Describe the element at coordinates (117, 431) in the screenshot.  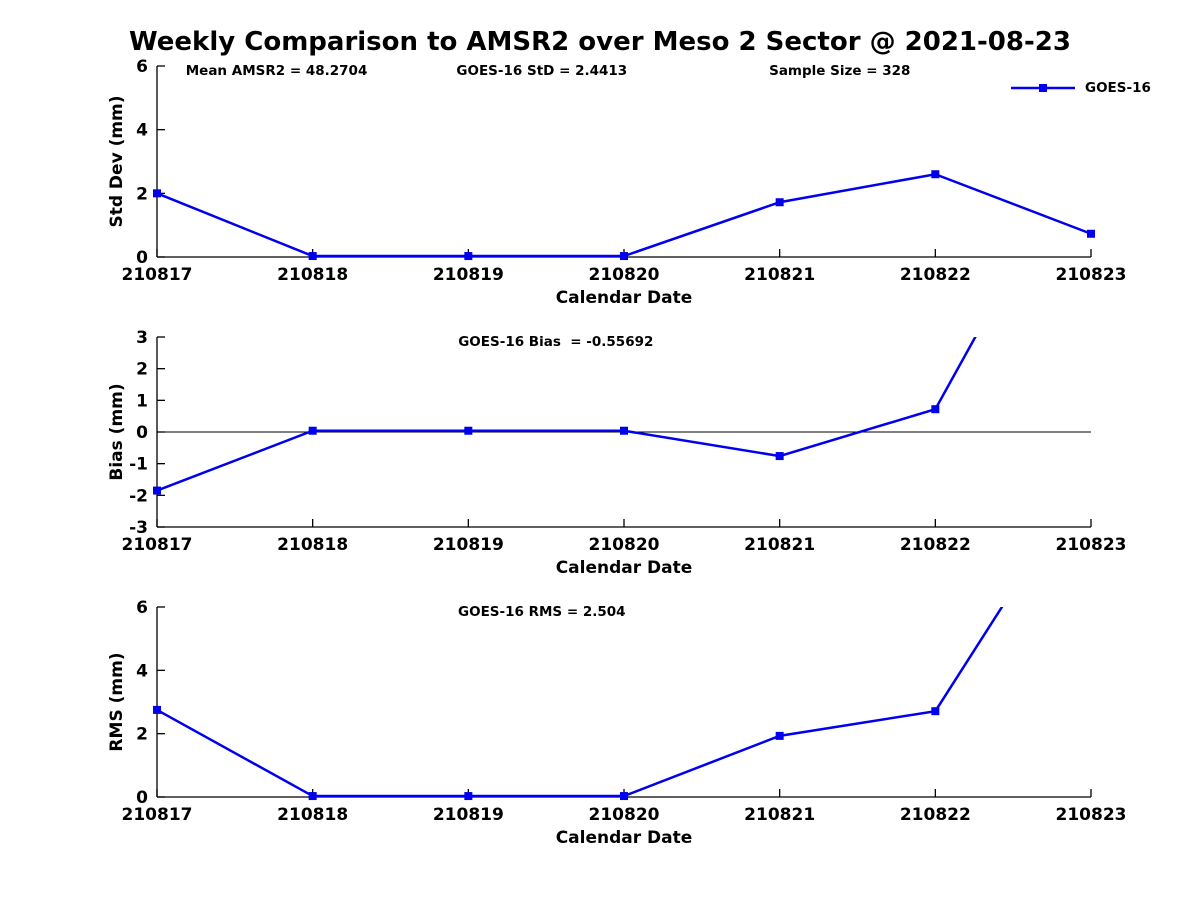
I see `y-axis-label: Bias (mm)` at that location.